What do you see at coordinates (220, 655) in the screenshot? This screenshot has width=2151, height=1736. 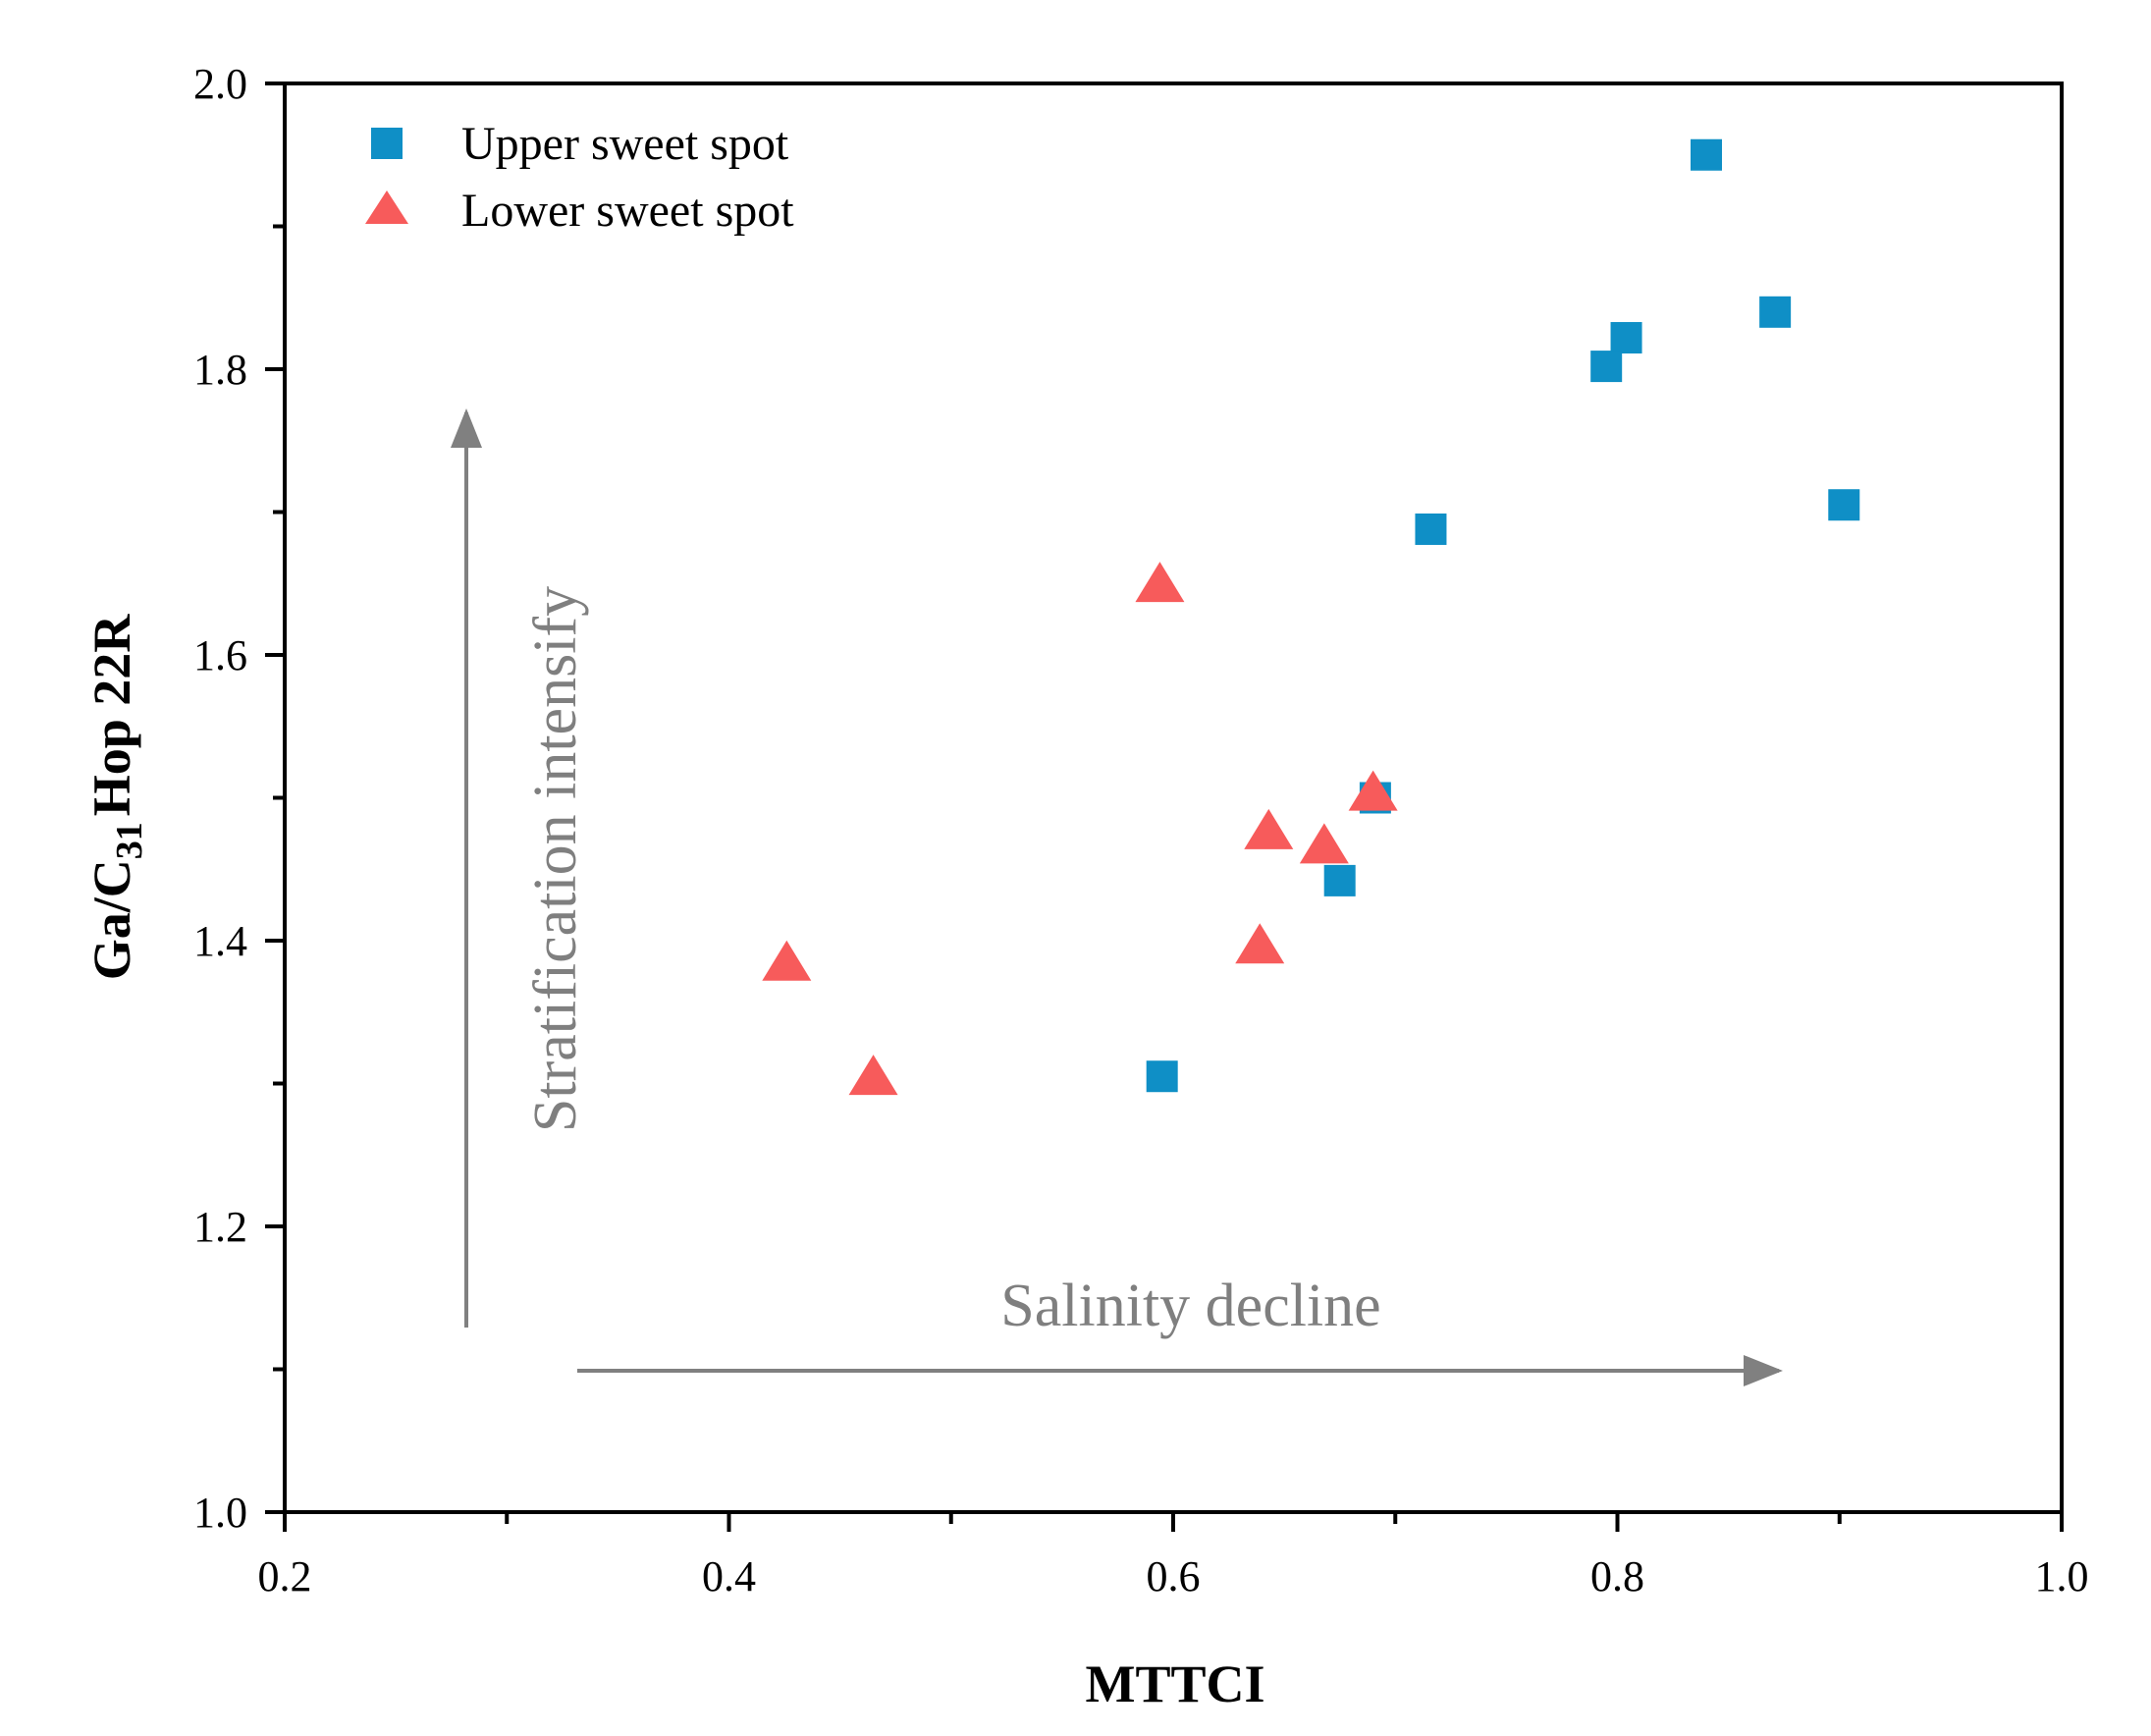 I see `y-tick-label: 1.6` at bounding box center [220, 655].